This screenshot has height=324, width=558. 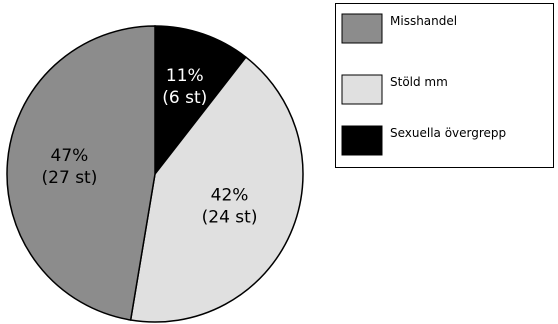 I want to click on slice-count-label: (6 st), so click(x=184, y=98).